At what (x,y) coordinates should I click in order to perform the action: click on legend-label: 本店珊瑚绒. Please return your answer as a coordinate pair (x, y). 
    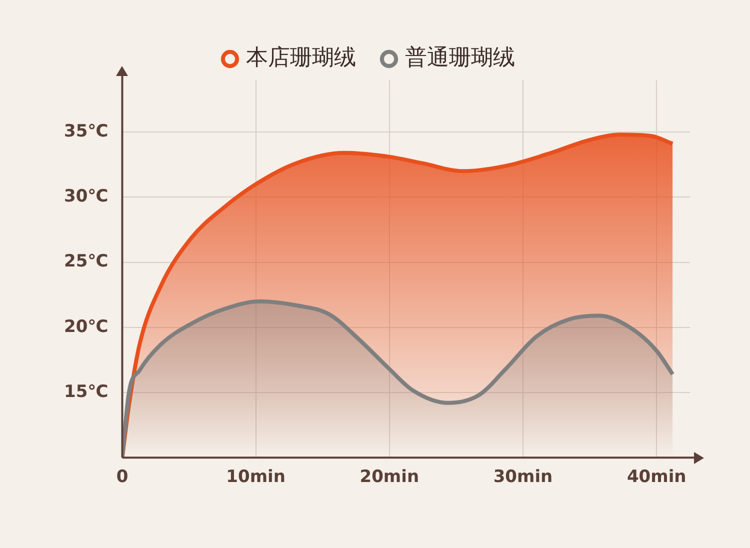
    Looking at the image, I should click on (301, 58).